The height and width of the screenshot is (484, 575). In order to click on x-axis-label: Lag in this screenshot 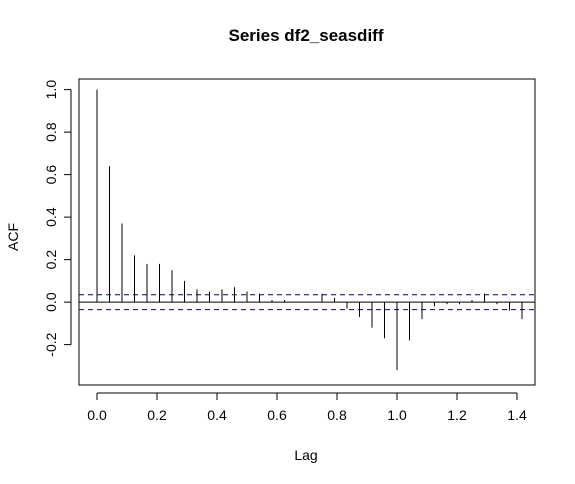, I will do `click(305, 455)`.